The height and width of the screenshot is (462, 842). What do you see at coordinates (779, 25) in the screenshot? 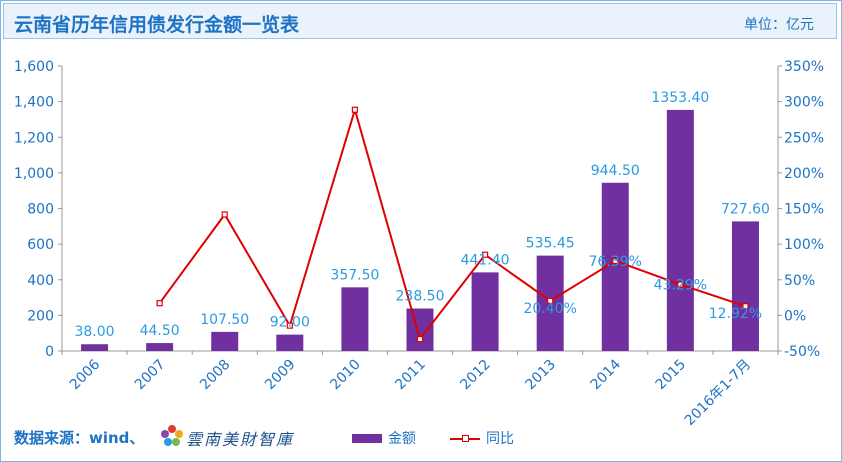
I see `unit-label: 单位：亿元` at bounding box center [779, 25].